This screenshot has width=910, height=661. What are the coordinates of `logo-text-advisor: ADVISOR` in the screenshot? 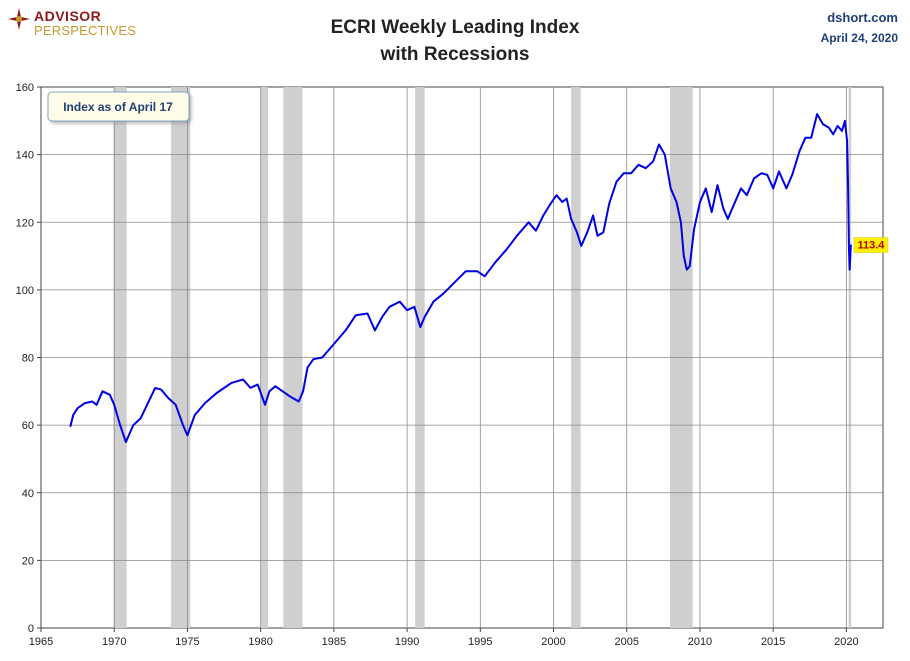 It's located at (68, 16).